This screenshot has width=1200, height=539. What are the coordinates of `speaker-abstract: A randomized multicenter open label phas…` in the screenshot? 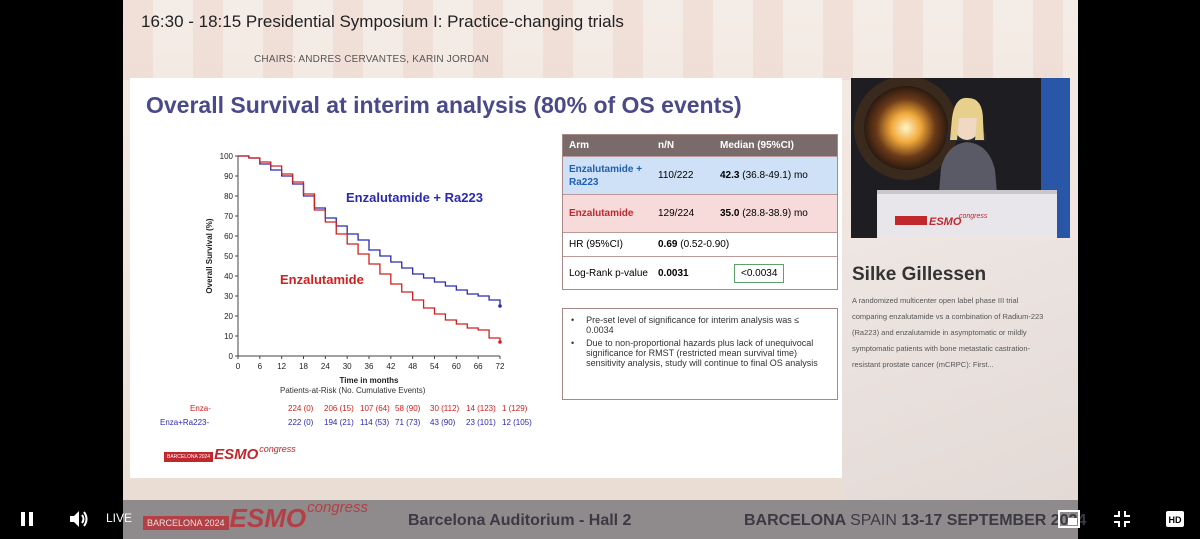 It's located at (948, 332).